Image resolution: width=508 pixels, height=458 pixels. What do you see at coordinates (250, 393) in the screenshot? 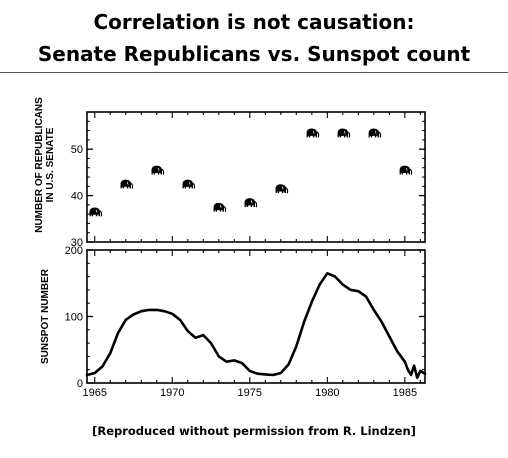
I see `sunspot-xtick-label: 1975` at bounding box center [250, 393].